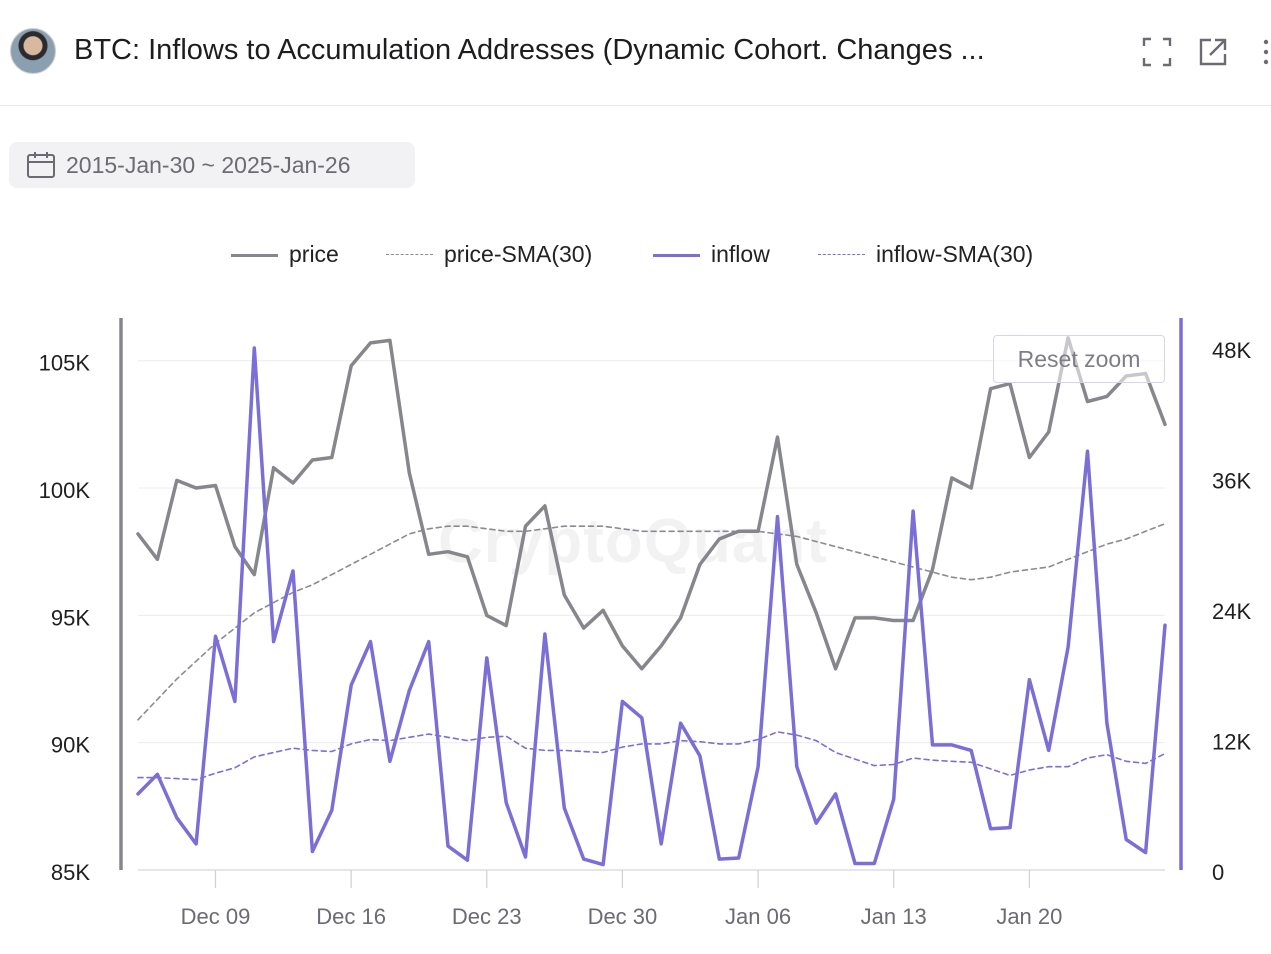 The width and height of the screenshot is (1271, 954). What do you see at coordinates (65, 490) in the screenshot?
I see `y-left-tick-label: 100K` at bounding box center [65, 490].